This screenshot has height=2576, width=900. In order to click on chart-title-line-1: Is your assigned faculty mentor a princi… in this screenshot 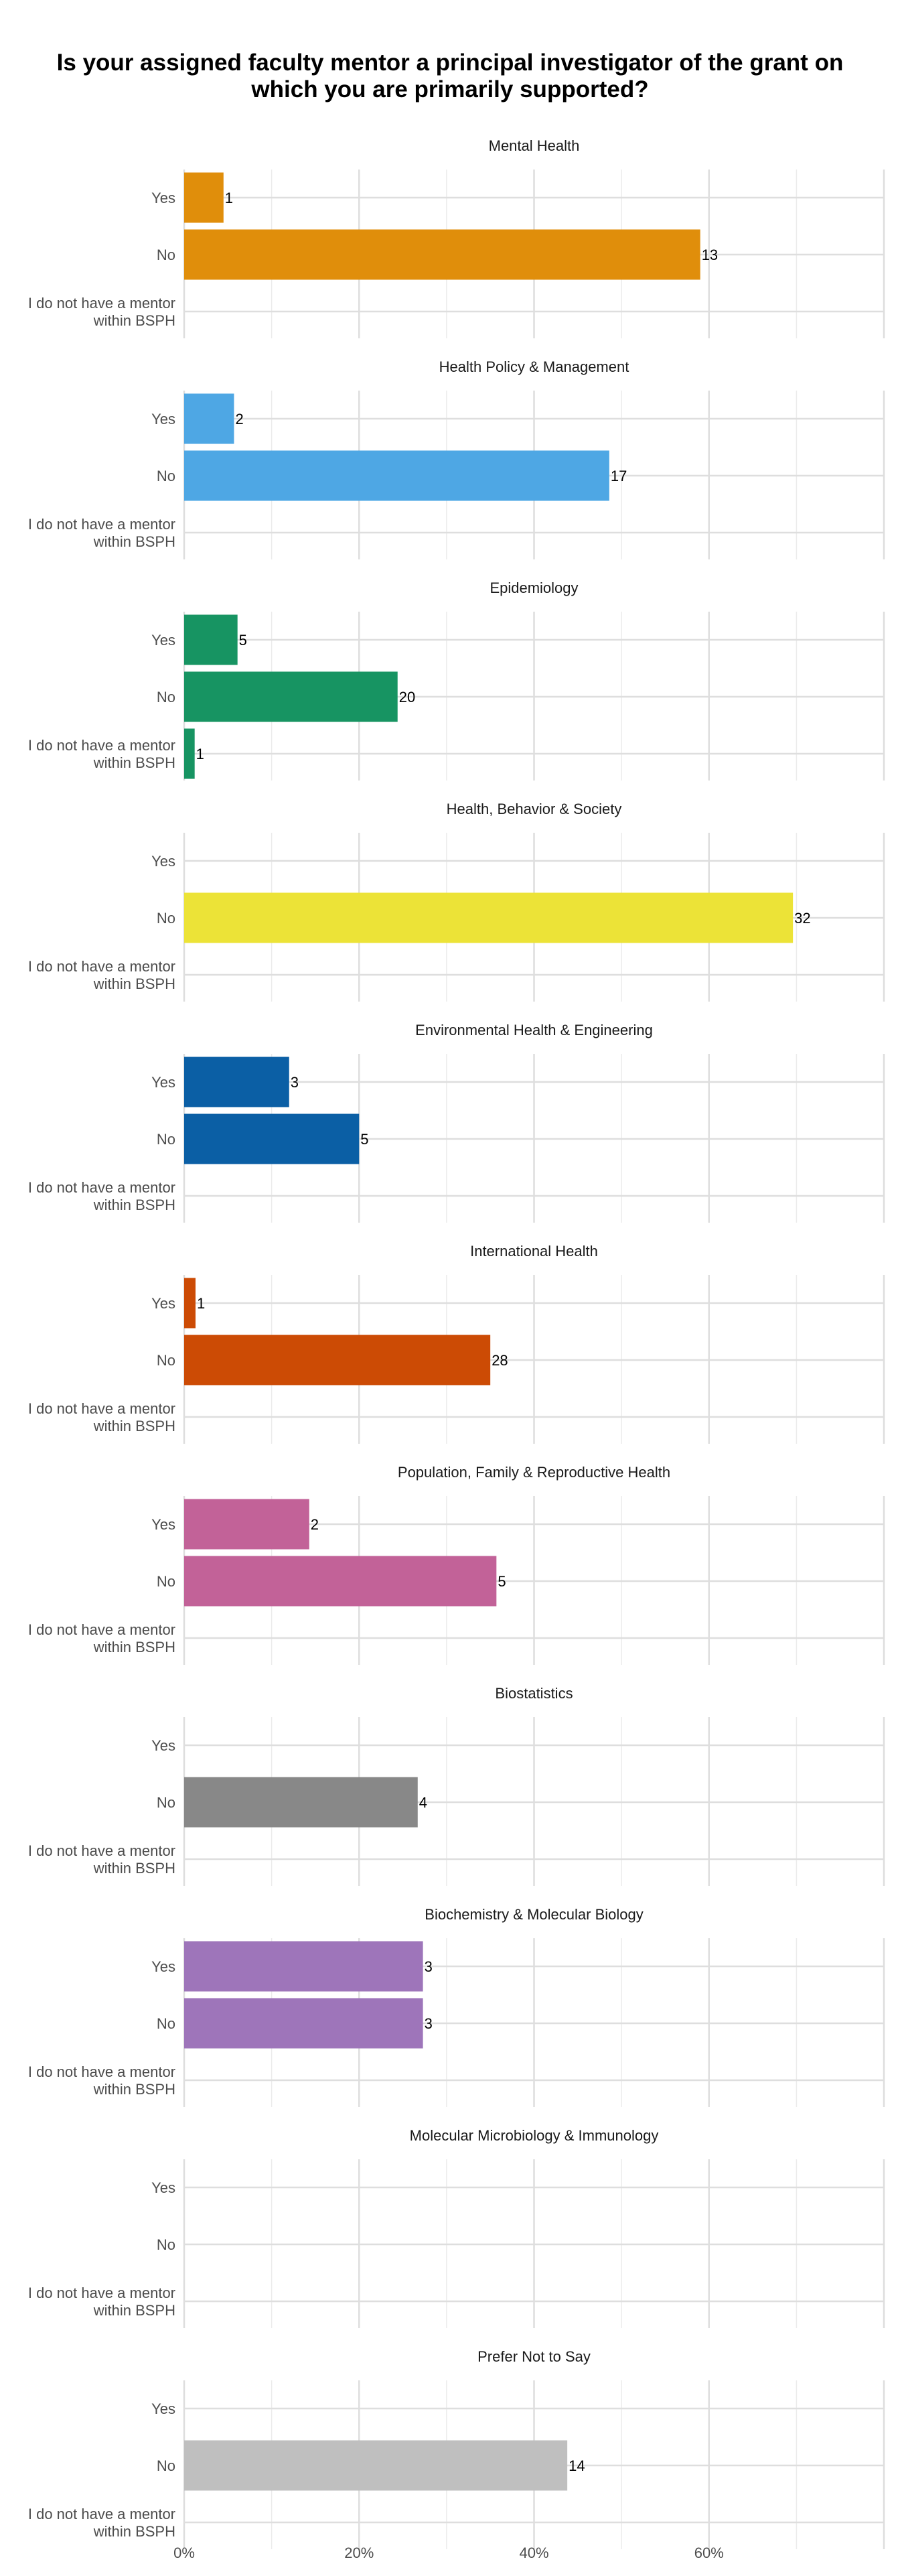, I will do `click(450, 63)`.